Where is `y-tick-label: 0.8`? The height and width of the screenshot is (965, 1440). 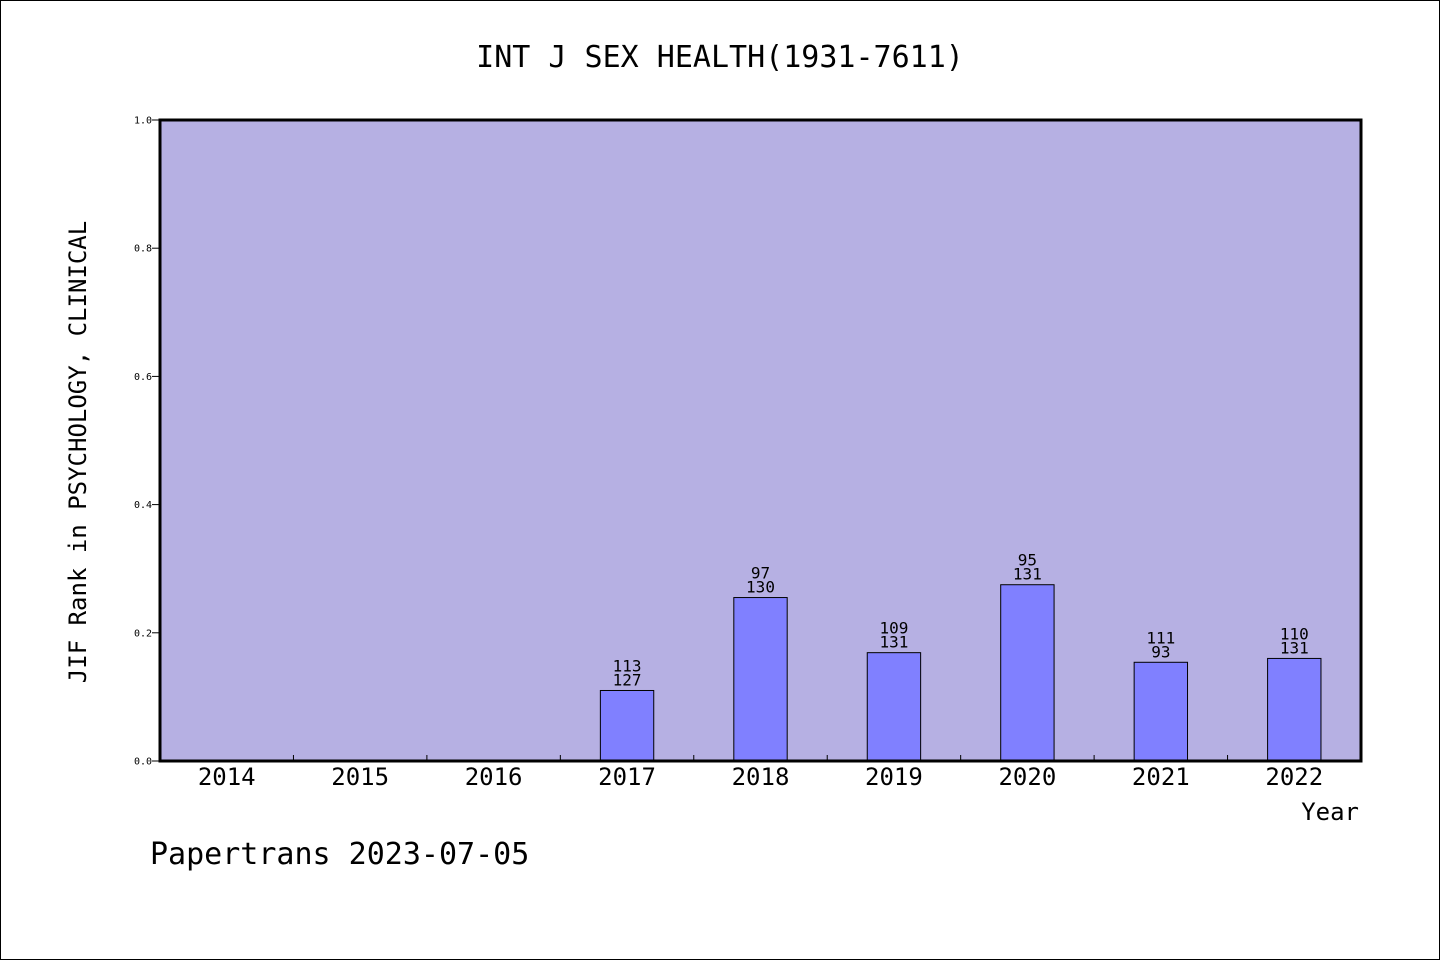
y-tick-label: 0.8 is located at coordinates (143, 249).